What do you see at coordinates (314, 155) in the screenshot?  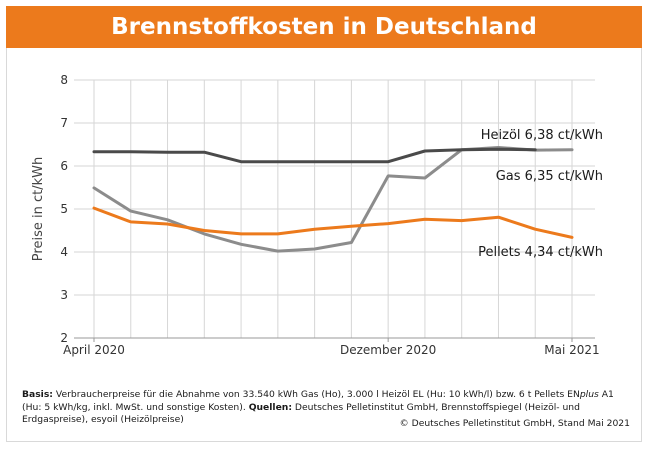 I see `series-line-heizoel` at bounding box center [314, 155].